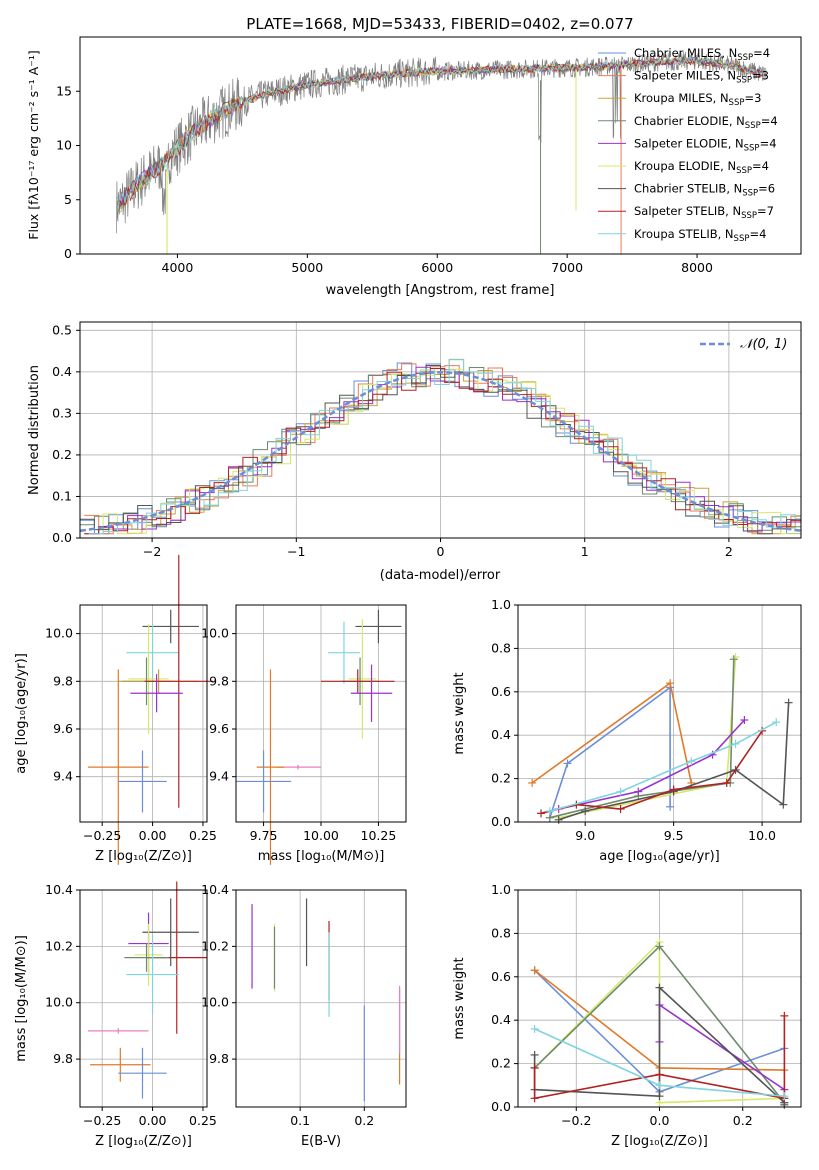 The height and width of the screenshot is (1170, 819). I want to click on y-tick-label: 10.2, so click(59, 945).